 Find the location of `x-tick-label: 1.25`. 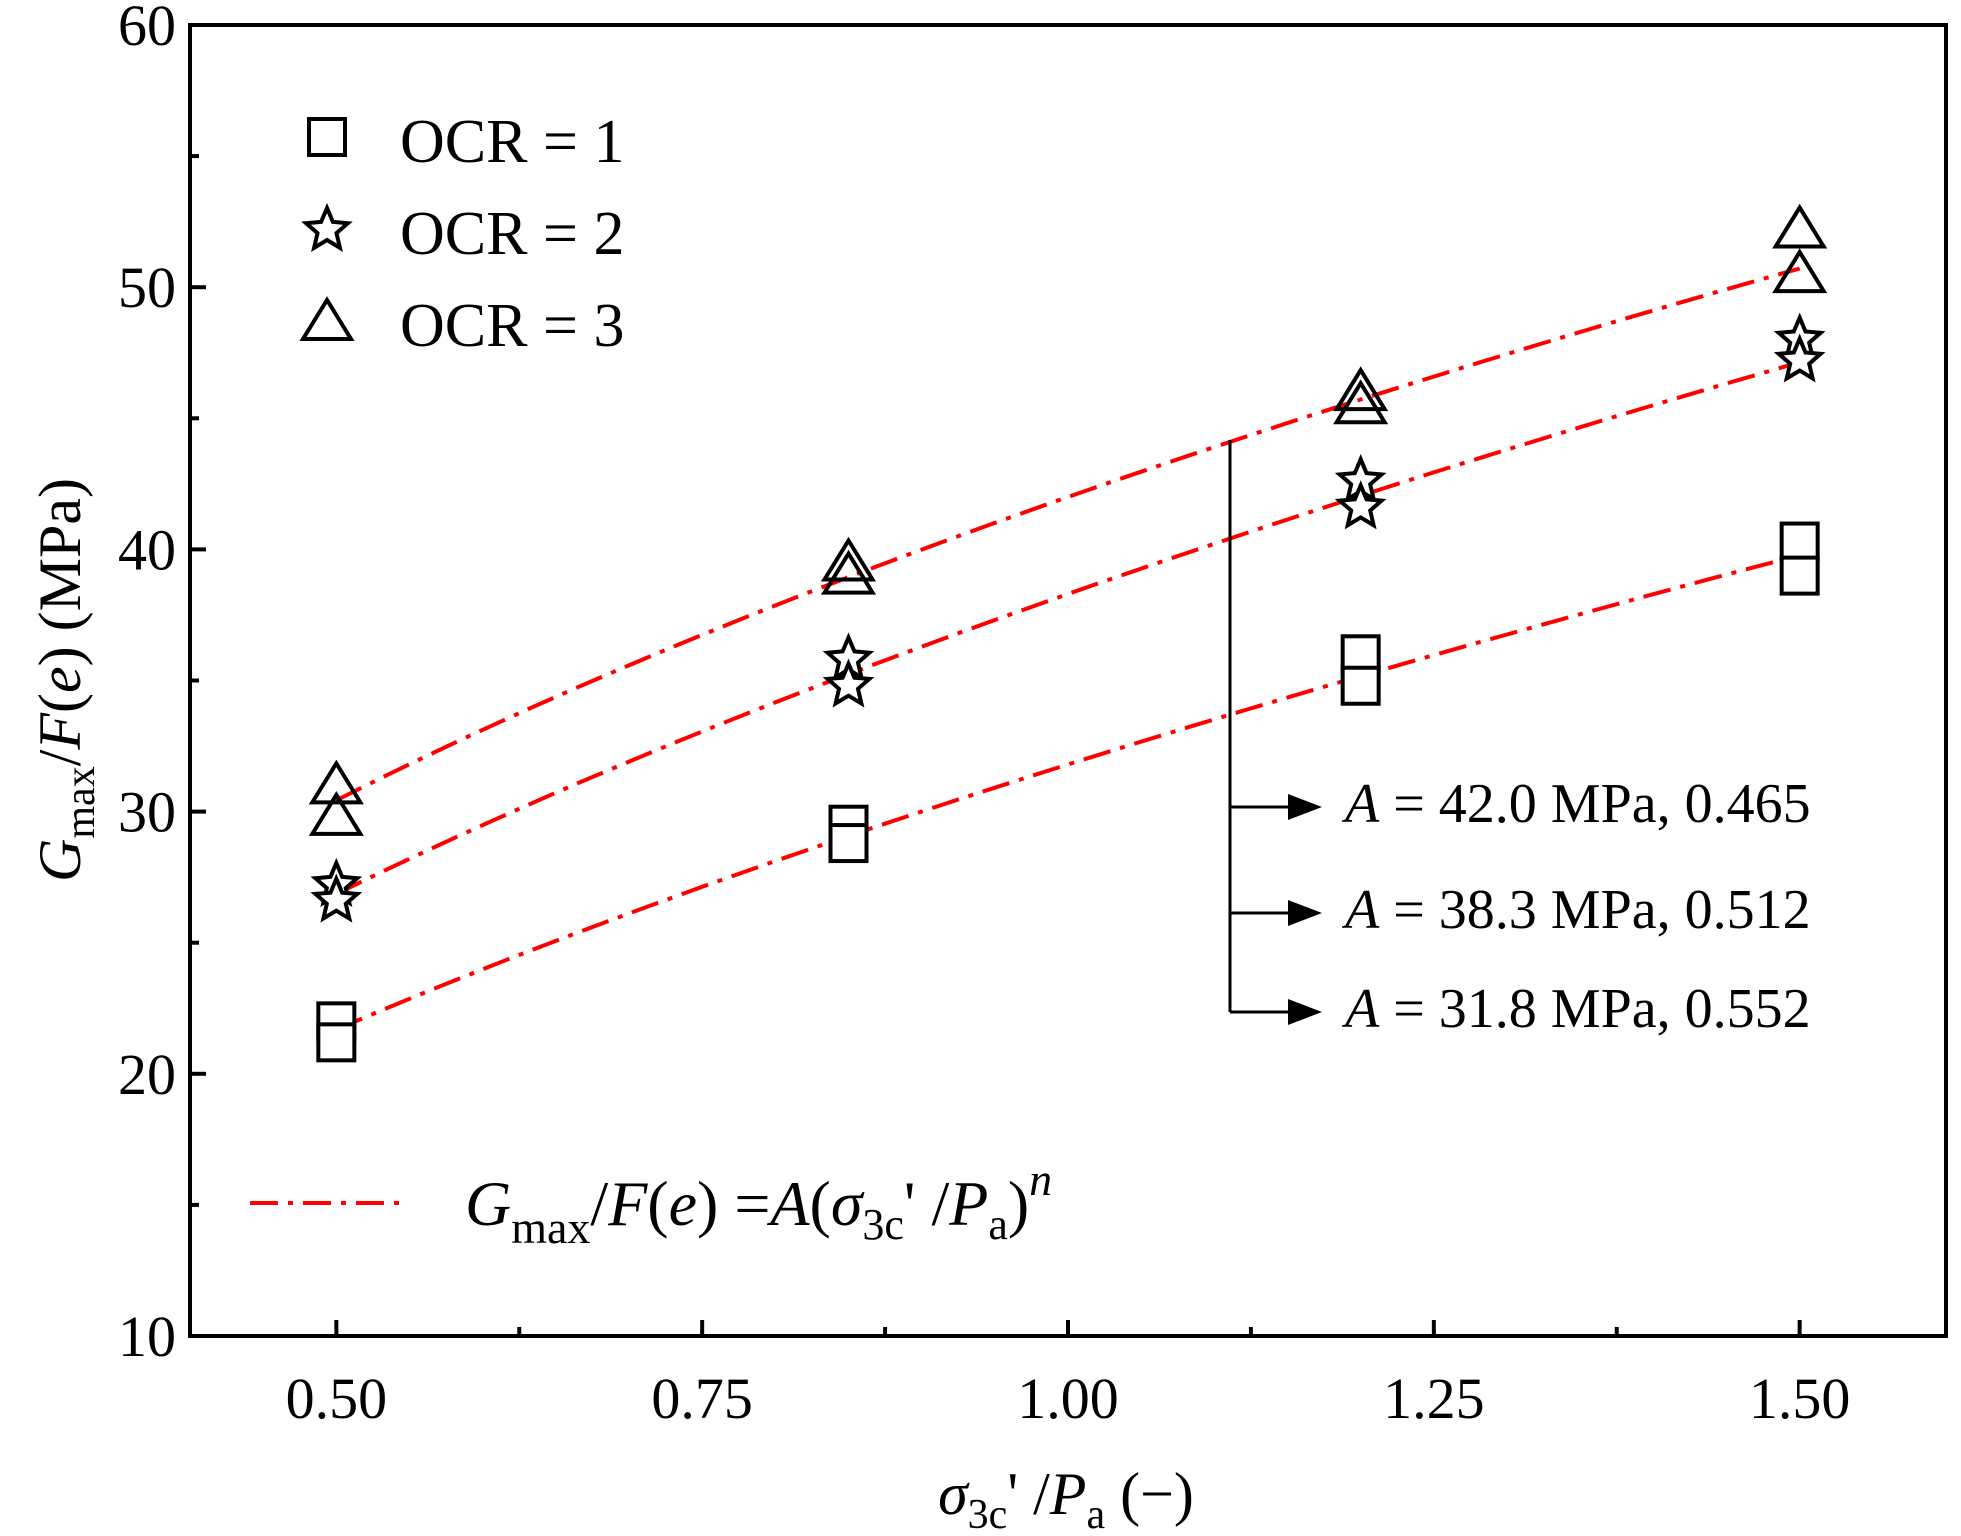

x-tick-label: 1.25 is located at coordinates (1434, 1398).